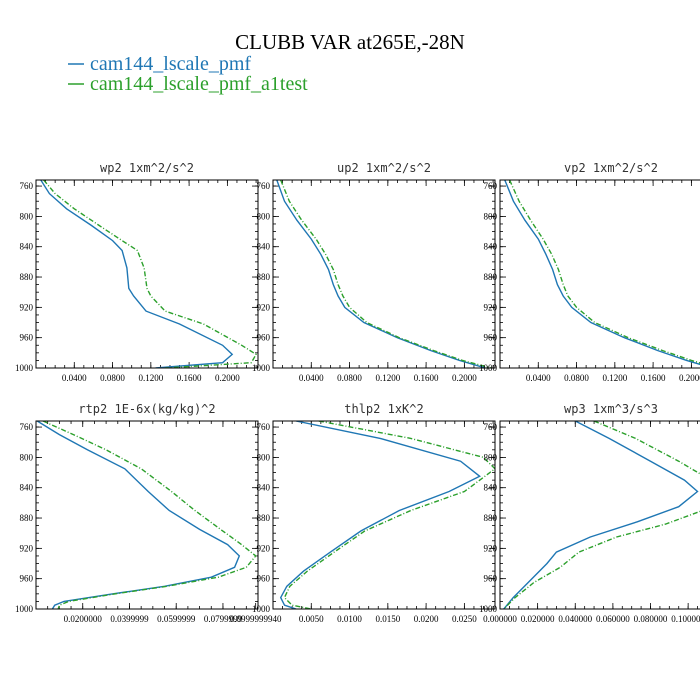 The width and height of the screenshot is (700, 700). Describe the element at coordinates (176, 619) in the screenshot. I see `x-tick-label: 0.0599999` at that location.